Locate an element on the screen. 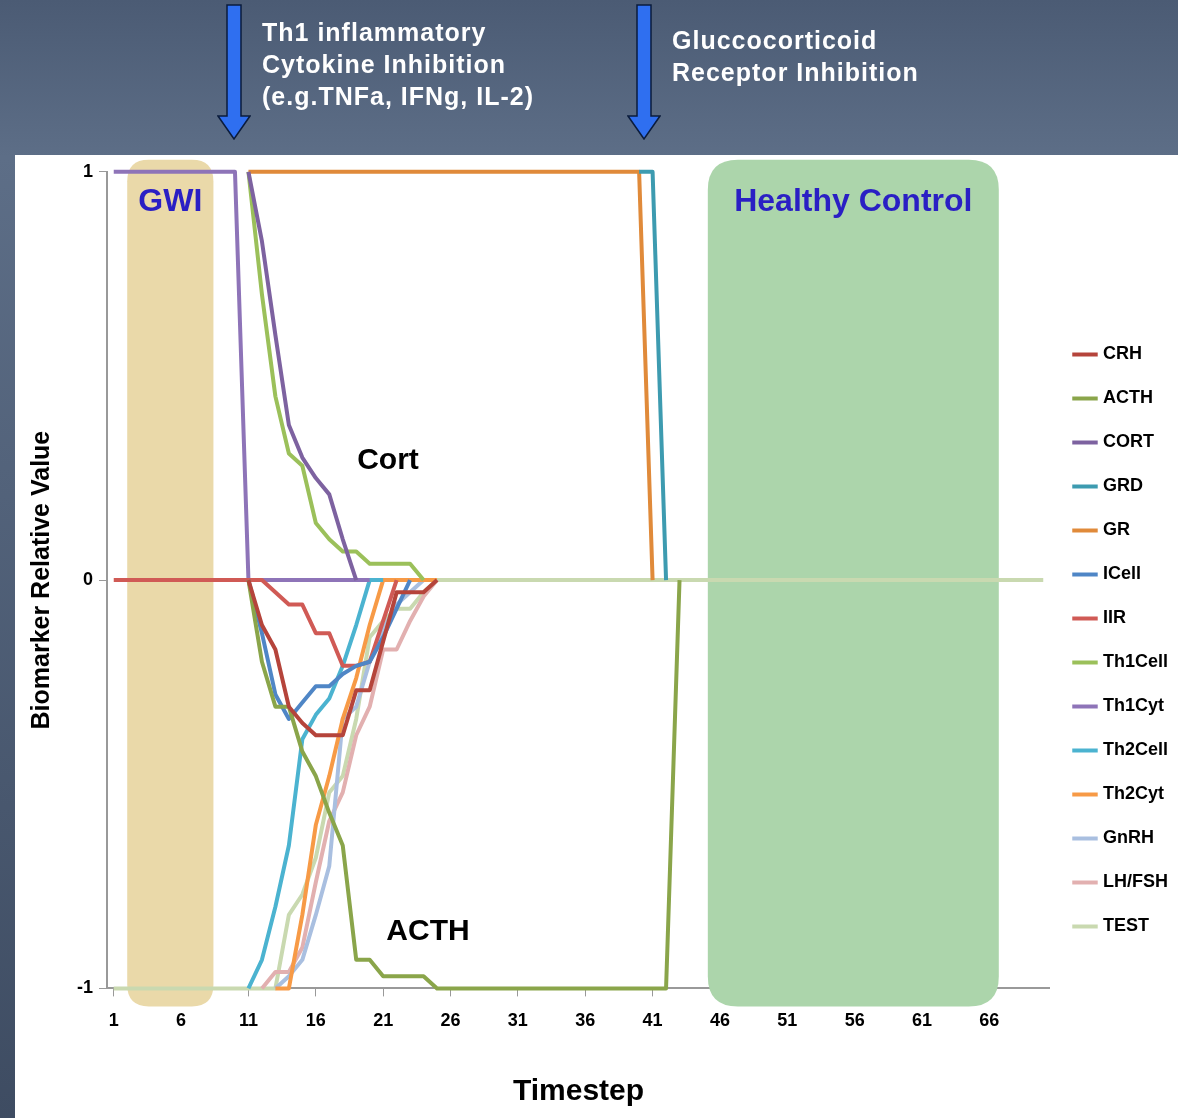 The image size is (1178, 1118). band-label: Healthy Control is located at coordinates (853, 199).